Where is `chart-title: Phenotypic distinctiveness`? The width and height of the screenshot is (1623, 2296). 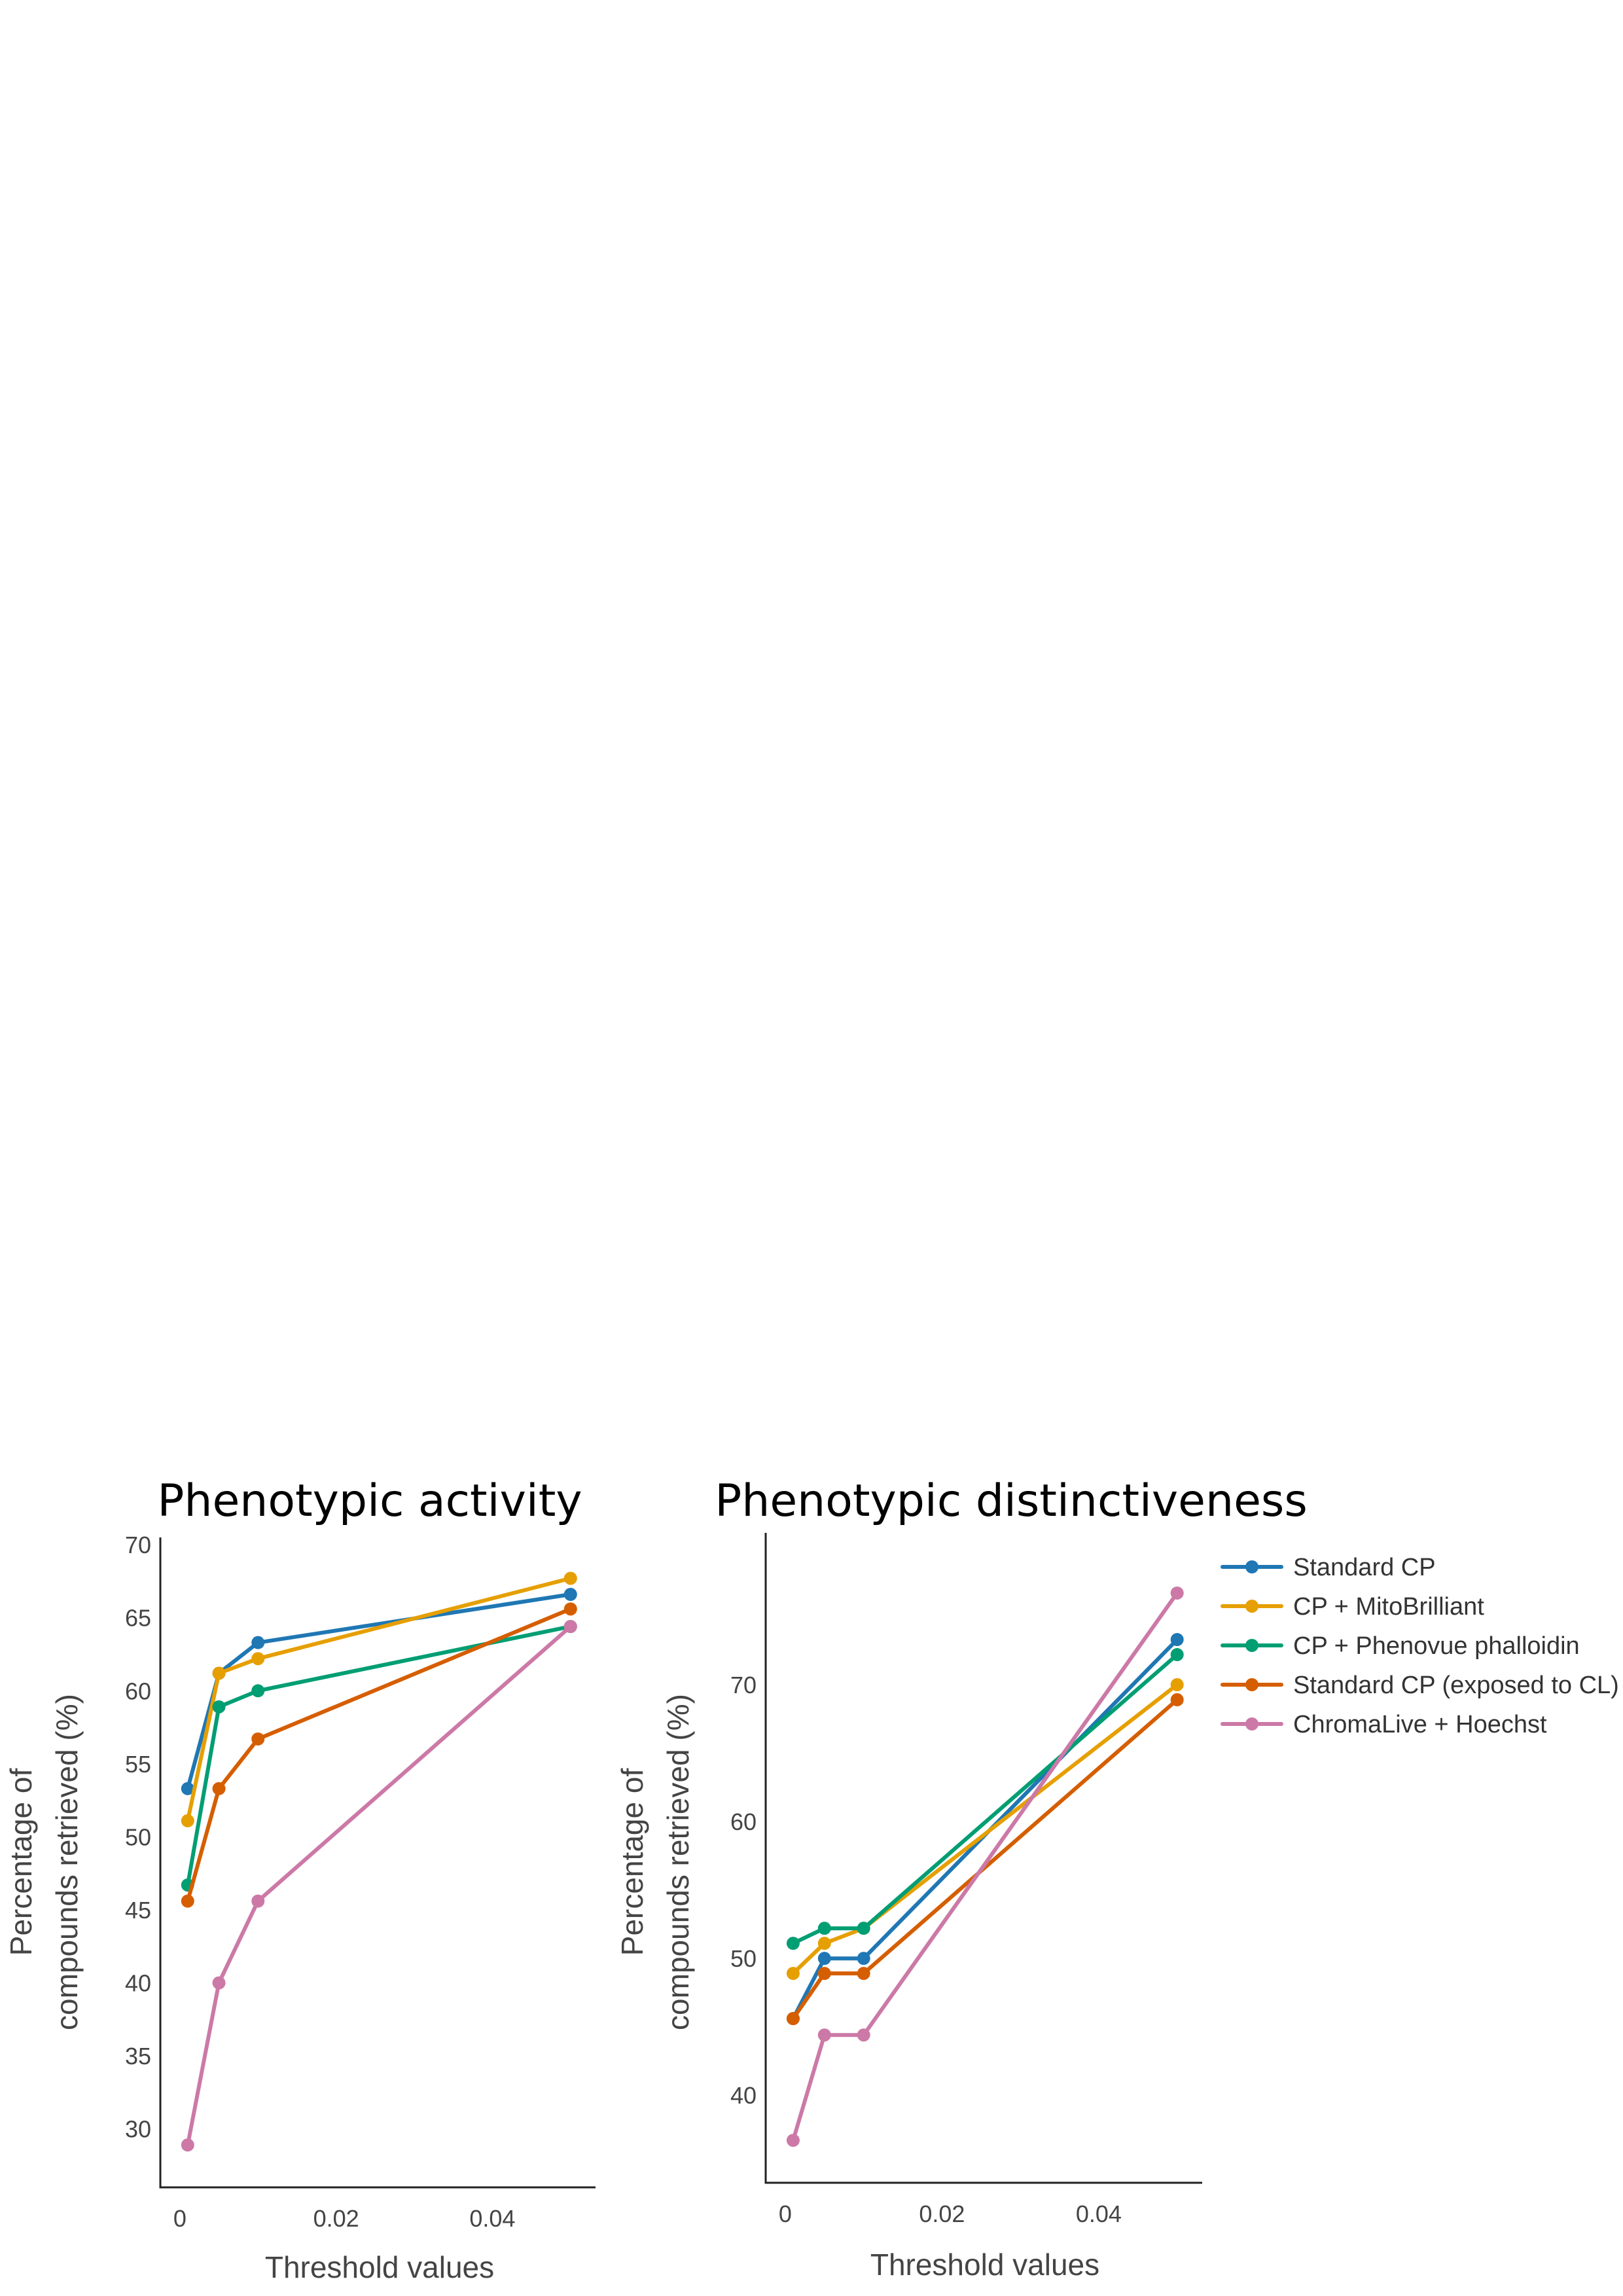 chart-title: Phenotypic distinctiveness is located at coordinates (1011, 1501).